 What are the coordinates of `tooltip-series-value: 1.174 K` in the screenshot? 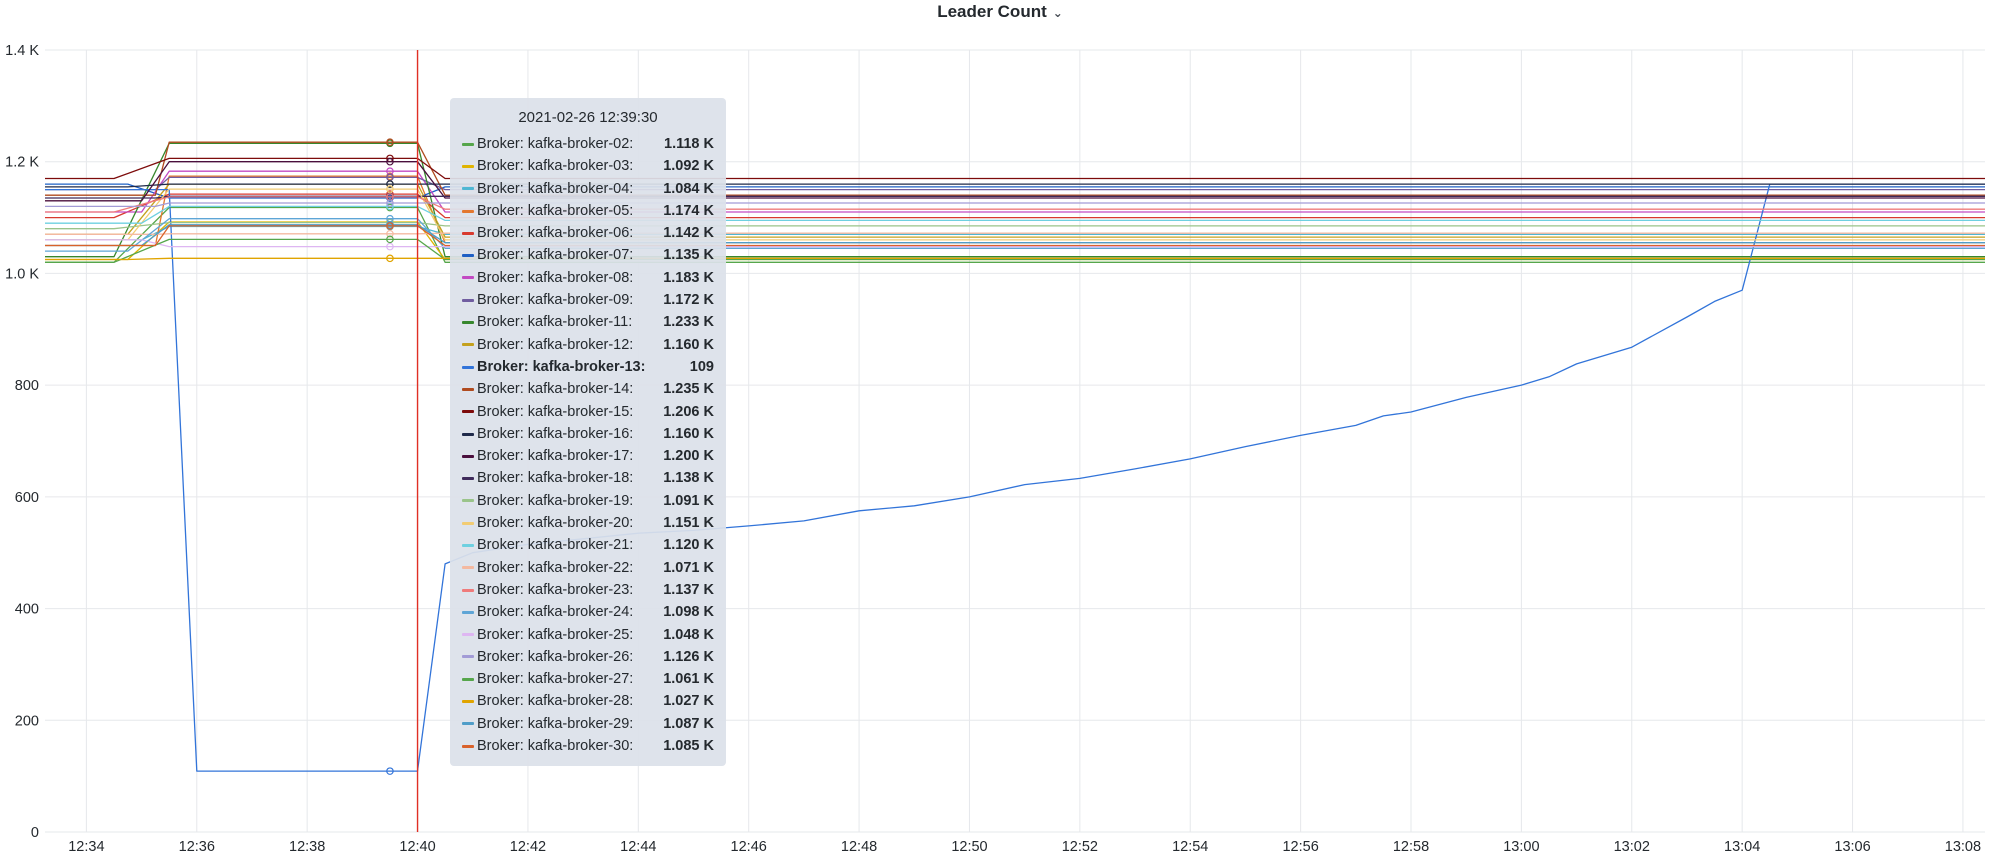 It's located at (688, 210).